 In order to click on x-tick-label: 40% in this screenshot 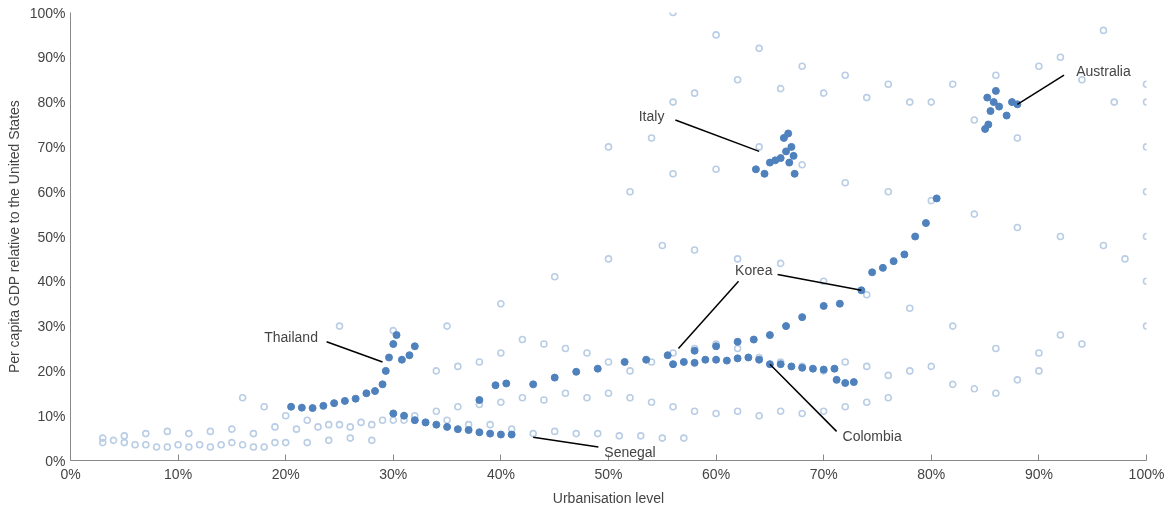, I will do `click(500, 473)`.